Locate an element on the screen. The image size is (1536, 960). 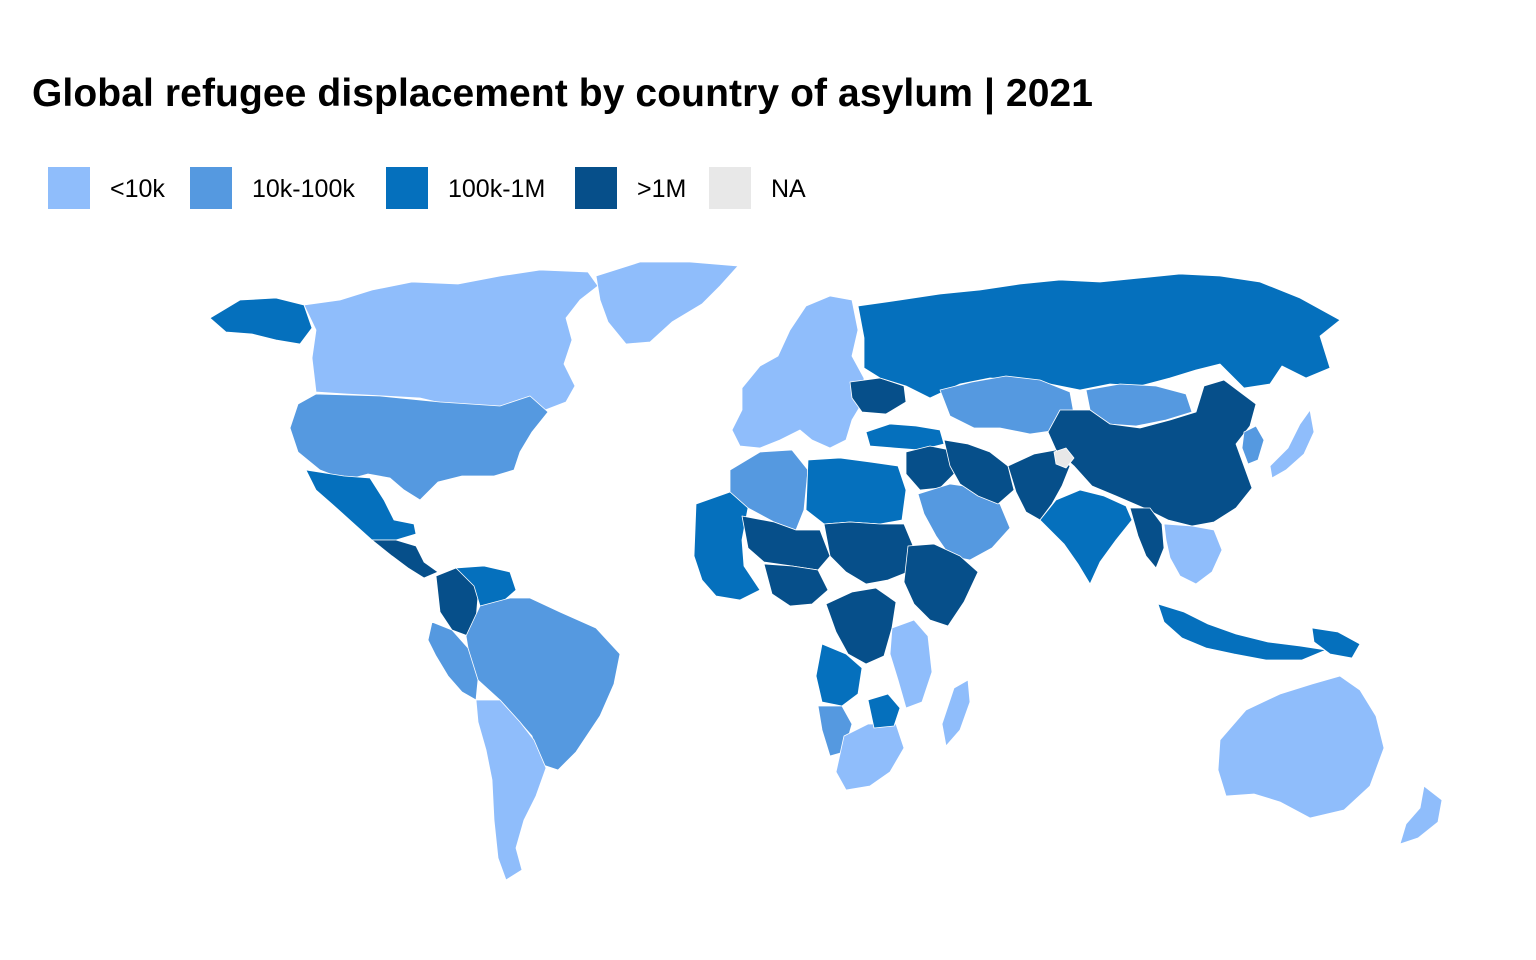
legend-label-na: NA is located at coordinates (788, 189).